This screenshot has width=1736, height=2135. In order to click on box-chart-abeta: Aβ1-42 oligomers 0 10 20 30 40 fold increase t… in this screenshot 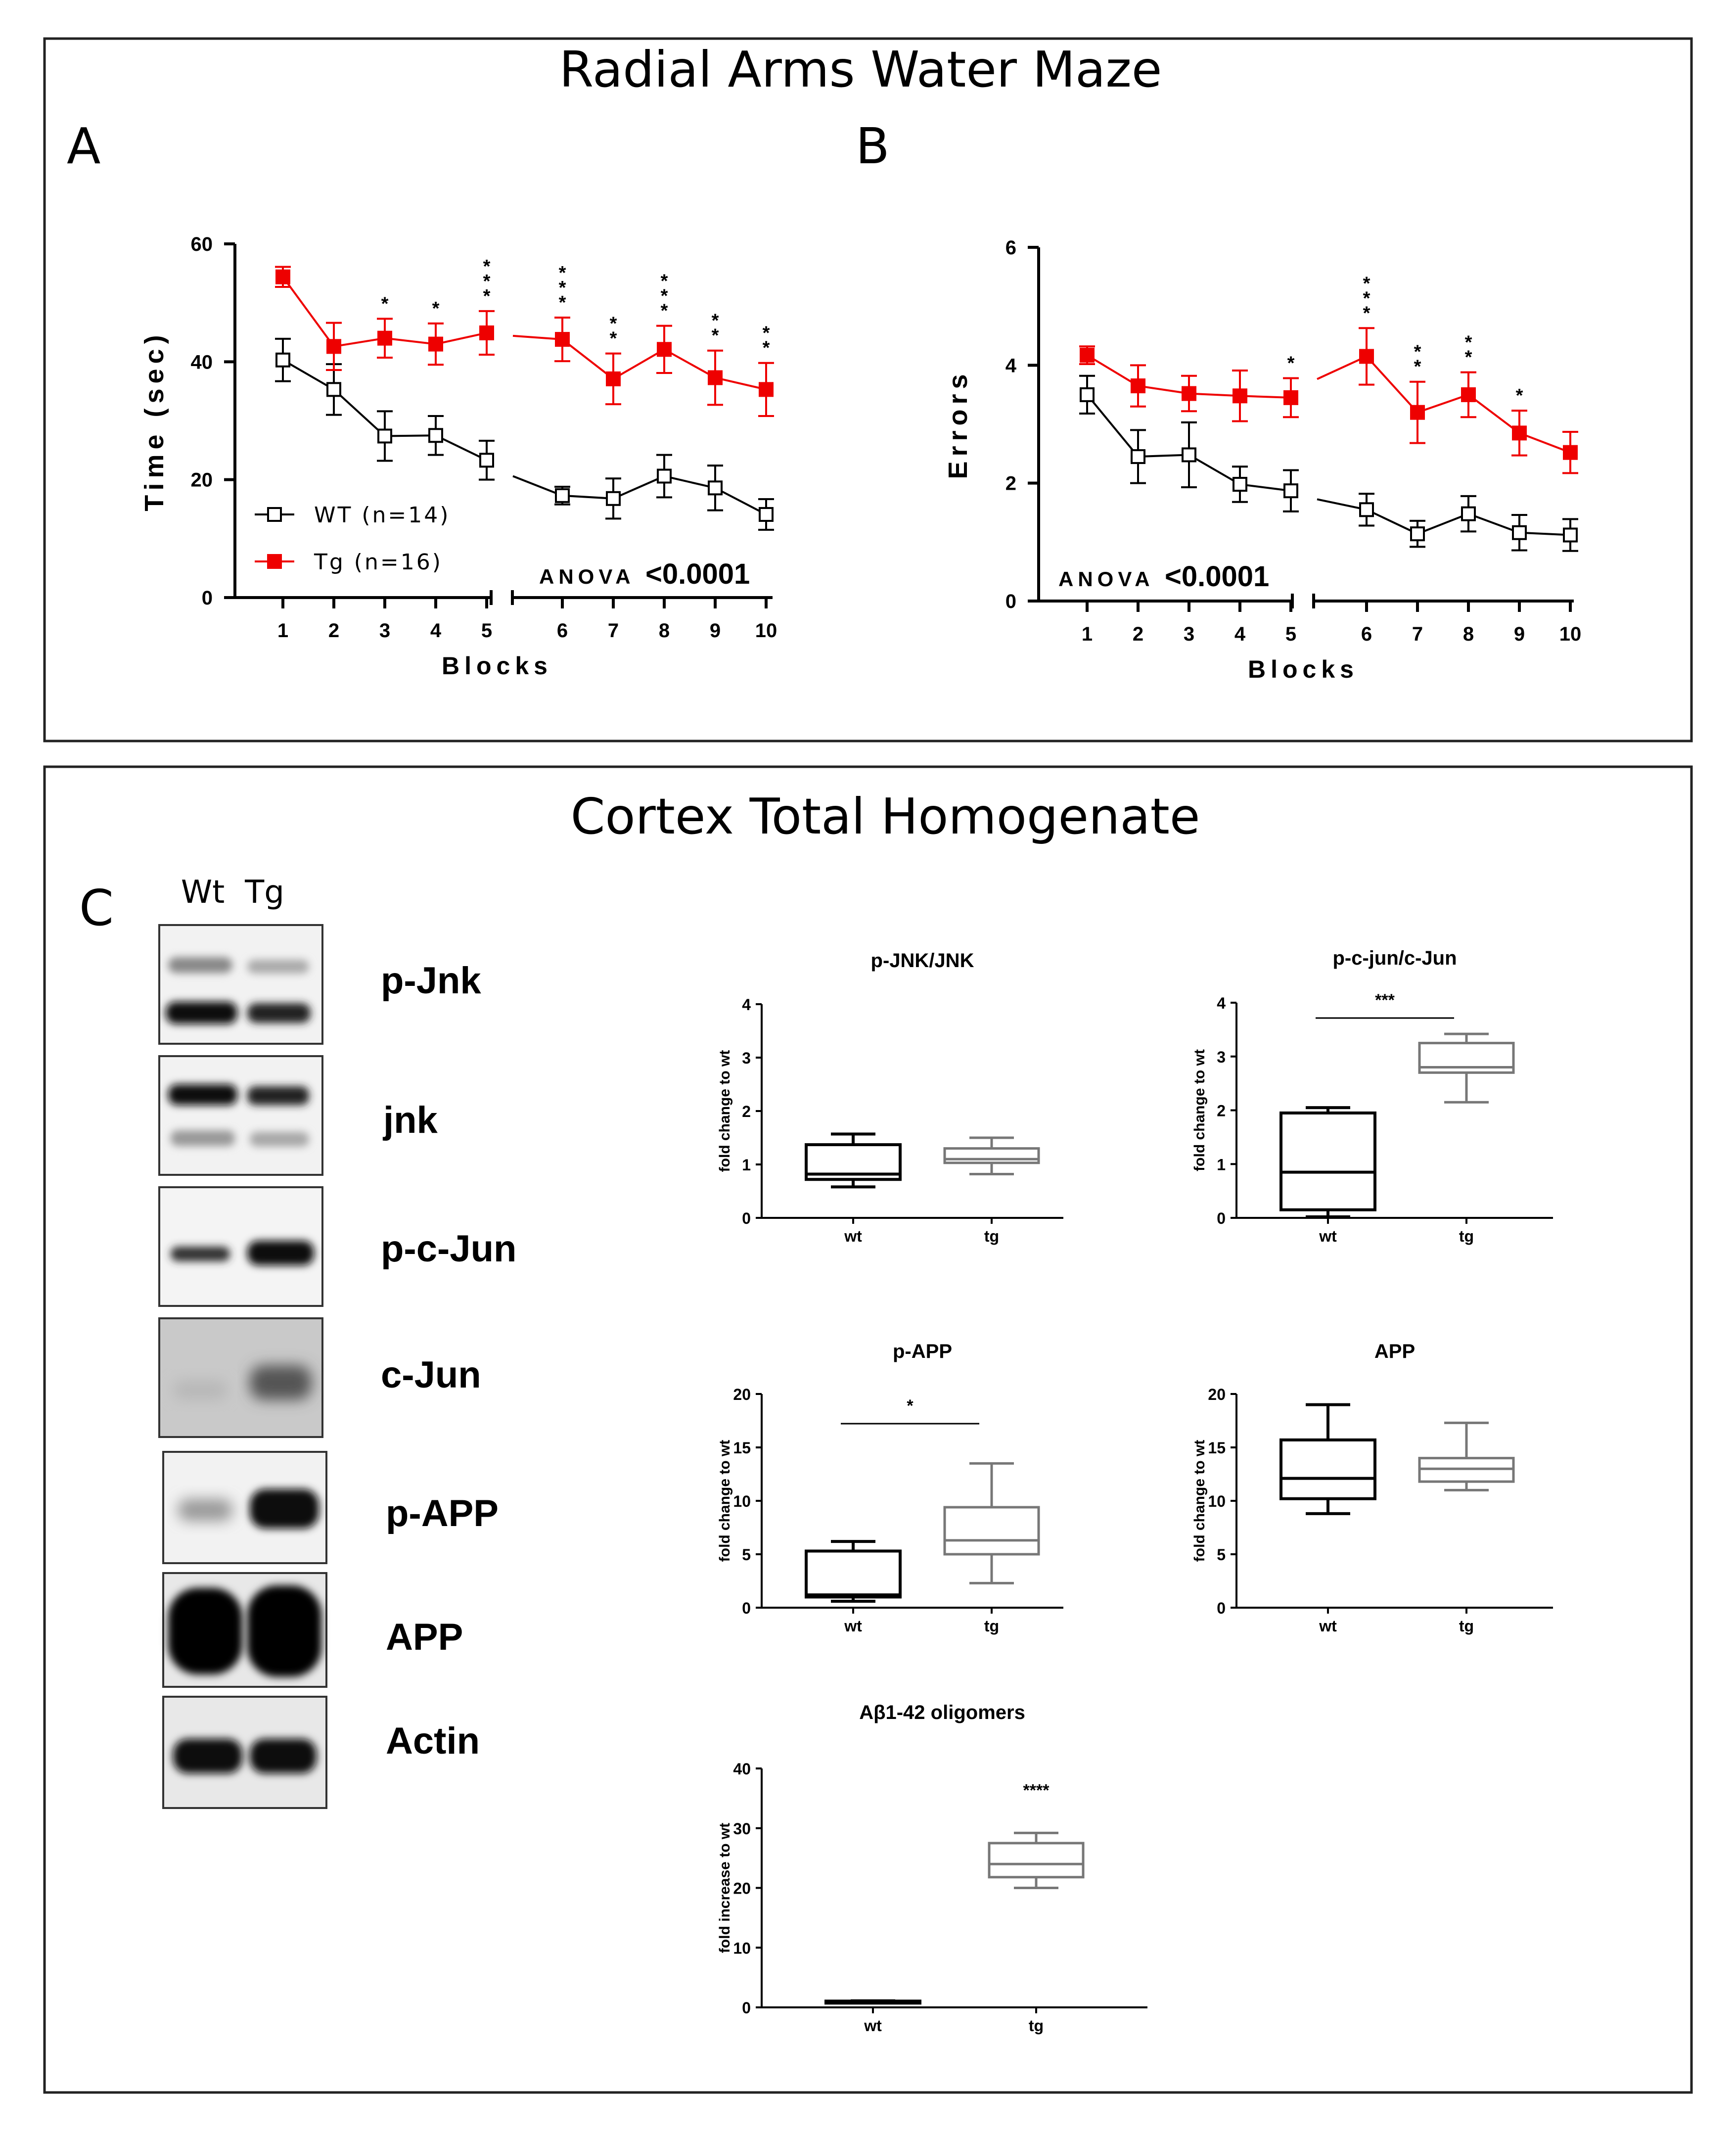, I will do `click(932, 1868)`.